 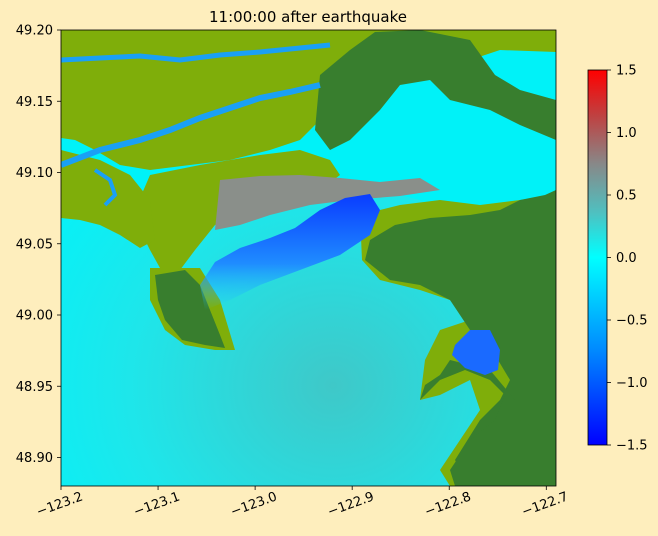 What do you see at coordinates (302, 503) in the screenshot?
I see `x-axis: −123.2 −123.1 −123.0 −122.9 −122.8 −122.7` at bounding box center [302, 503].